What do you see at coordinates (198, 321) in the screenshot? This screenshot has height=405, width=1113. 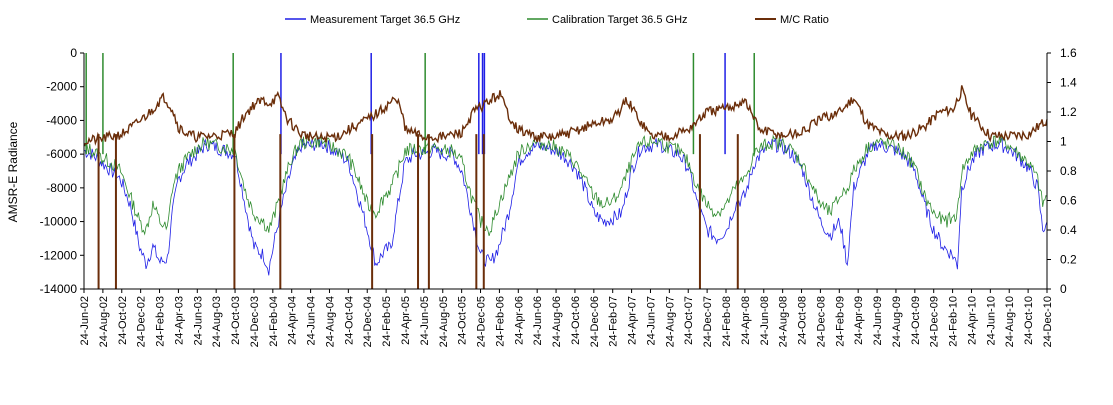 I see `x-tick-label-6: 24-Jun-03` at bounding box center [198, 321].